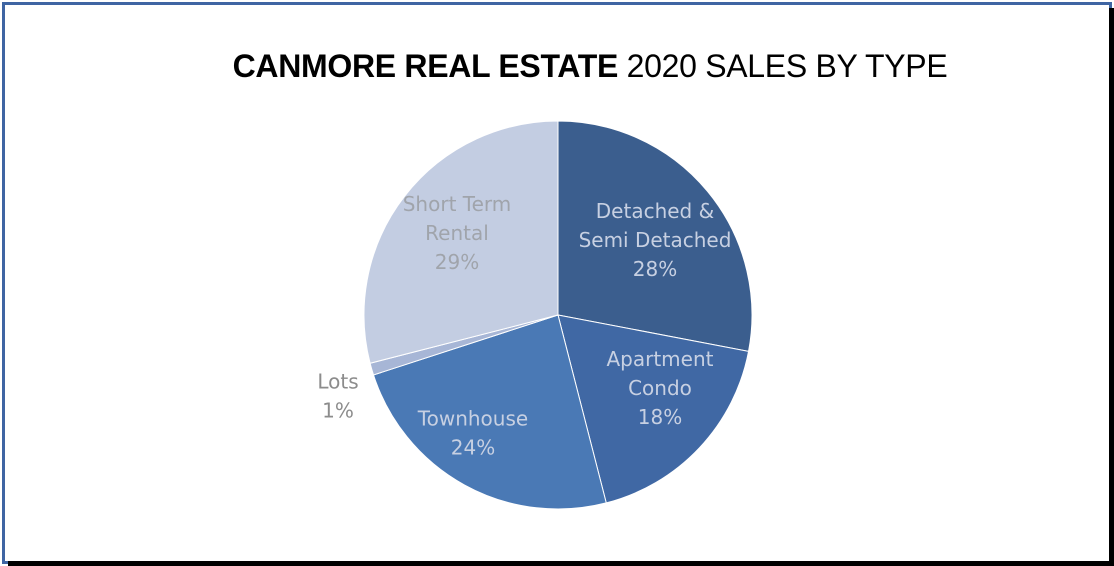 Image resolution: width=1114 pixels, height=566 pixels. I want to click on pie-slice-apartment, so click(653, 409).